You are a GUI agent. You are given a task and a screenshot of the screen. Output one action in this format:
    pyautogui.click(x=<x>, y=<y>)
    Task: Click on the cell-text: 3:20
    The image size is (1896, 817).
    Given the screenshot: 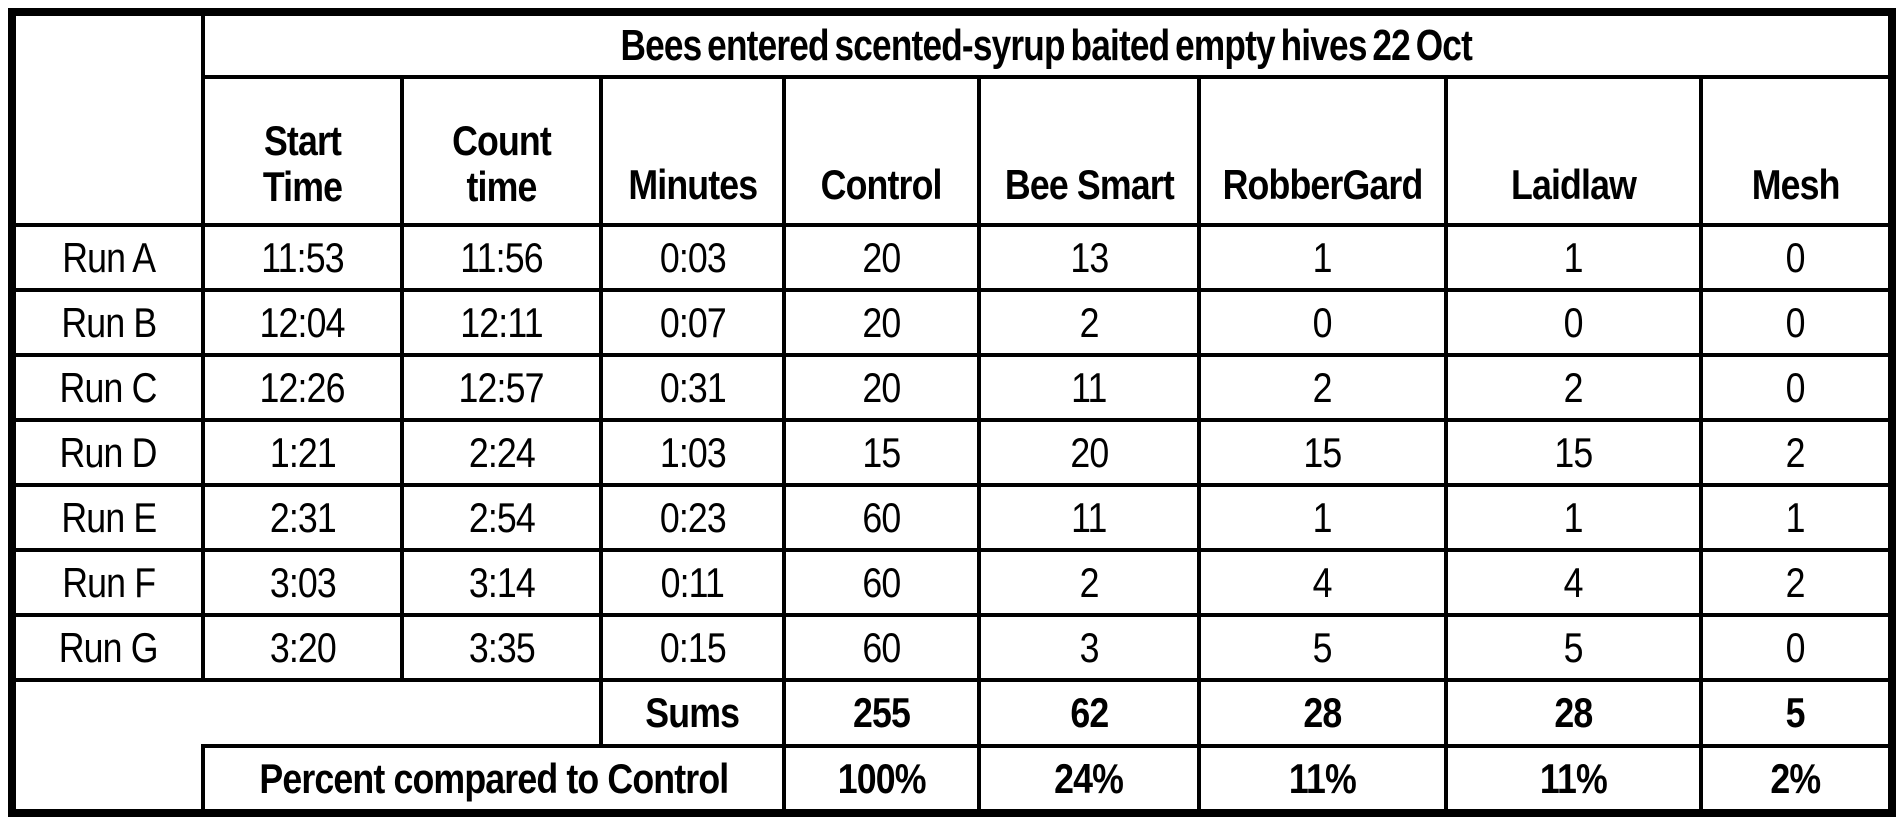 What is the action you would take?
    pyautogui.click(x=302, y=647)
    